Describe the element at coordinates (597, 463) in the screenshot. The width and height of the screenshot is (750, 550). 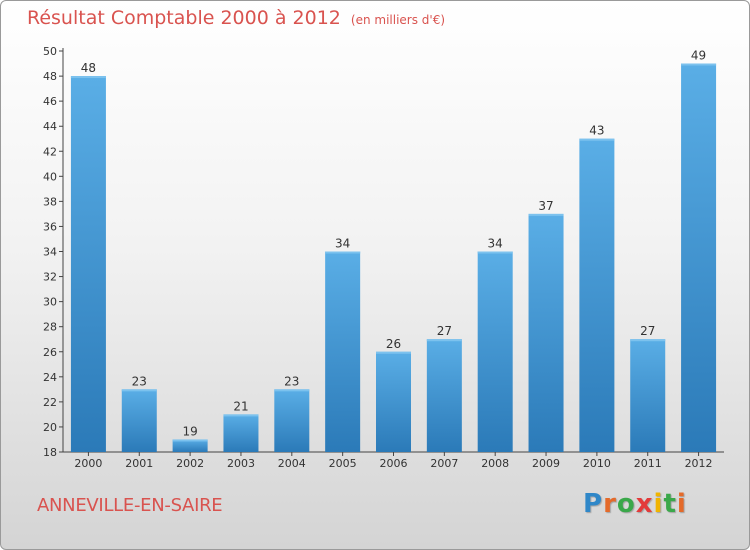
I see `x-tick-label: 2010` at that location.